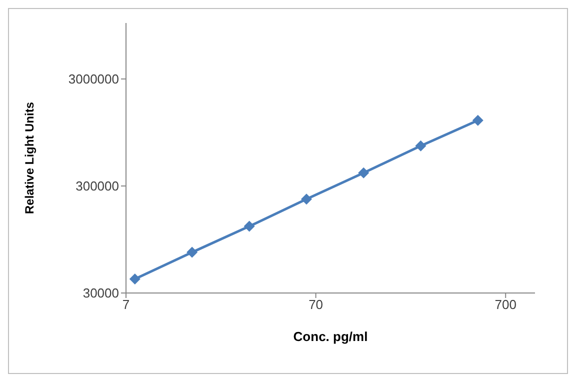  I want to click on y-tick-label: 300000, so click(97, 186).